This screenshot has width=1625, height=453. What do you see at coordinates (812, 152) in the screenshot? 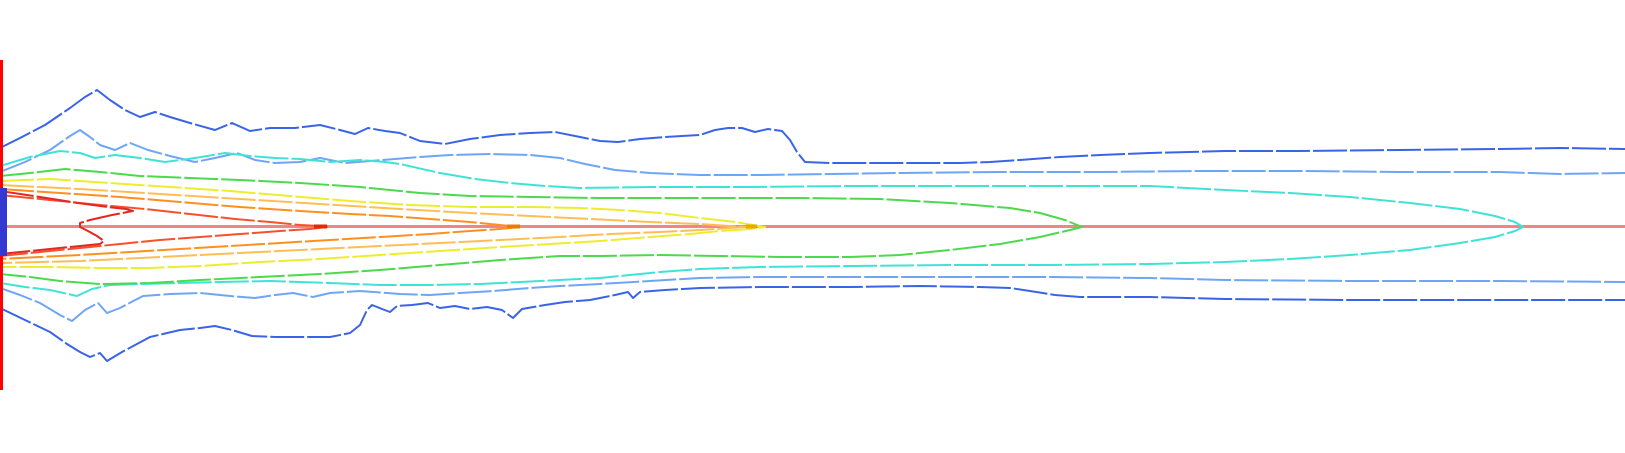
I see `contour-cornflower-top` at bounding box center [812, 152].